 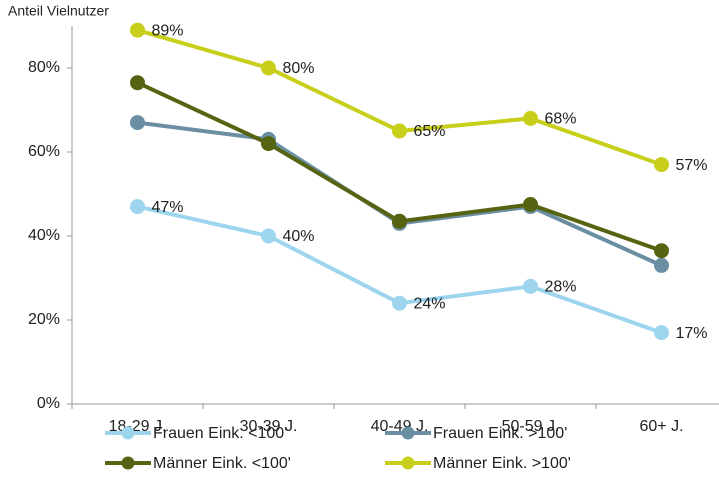 What do you see at coordinates (661, 426) in the screenshot?
I see `x-tick-label: 60+ J.` at bounding box center [661, 426].